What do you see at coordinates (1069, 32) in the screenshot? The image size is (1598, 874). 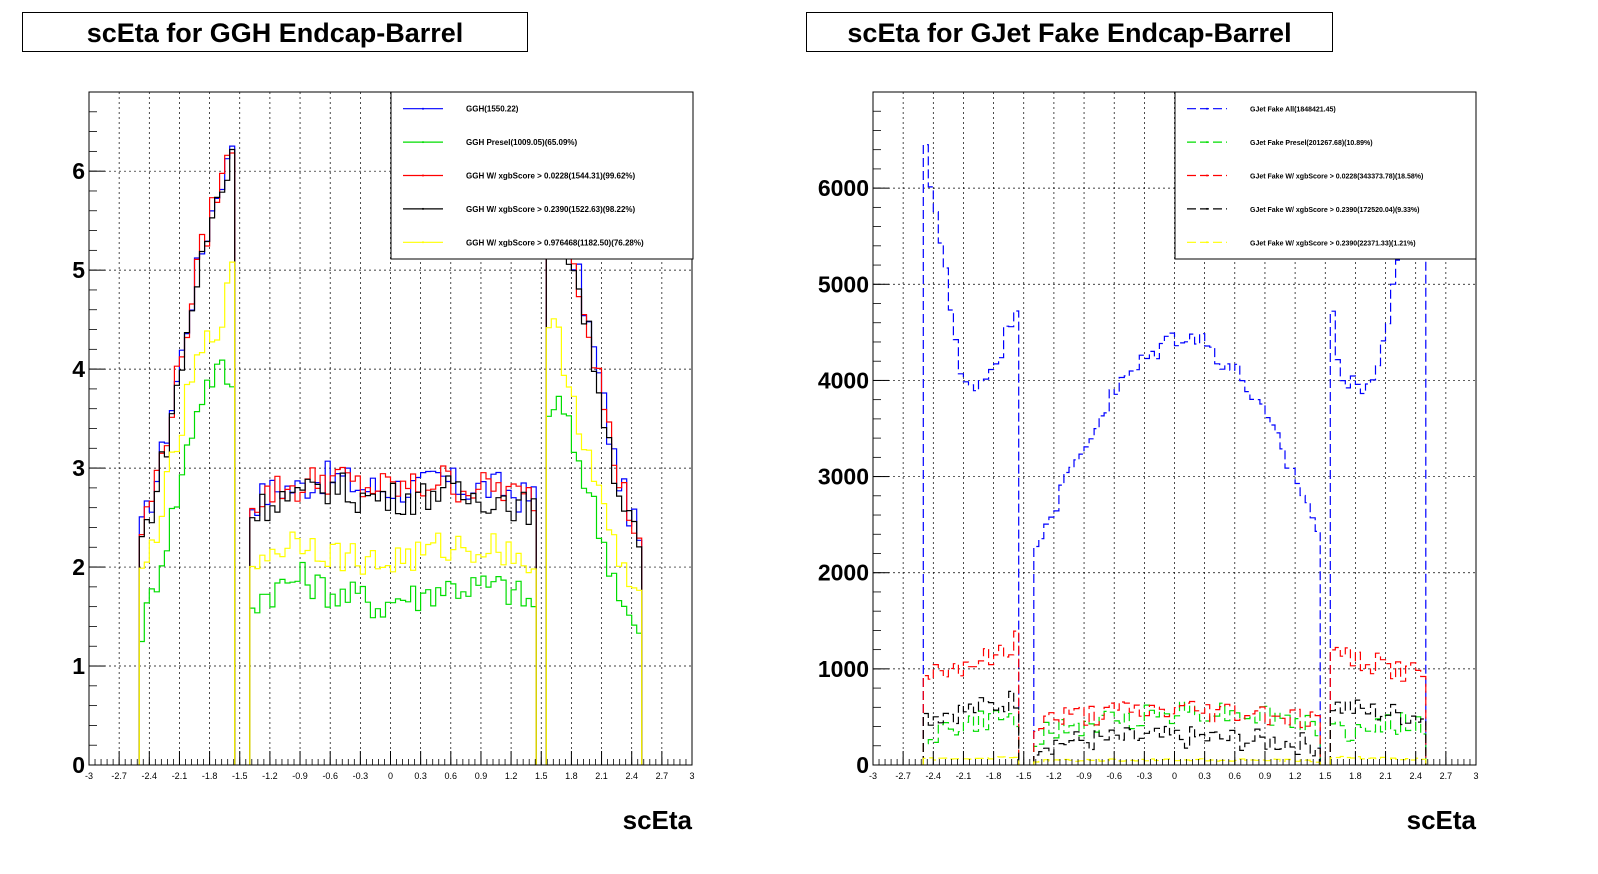 I see `right-chart-title: scEta for GJet Fake Endcap-Barrel` at bounding box center [1069, 32].